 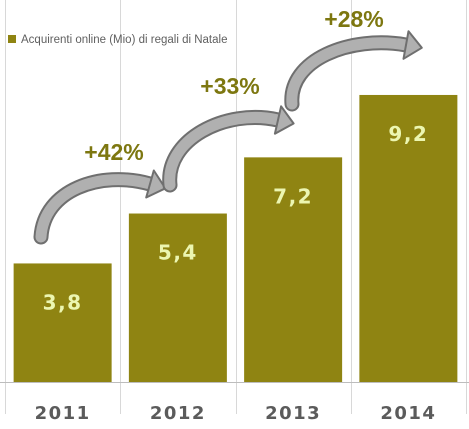 I want to click on value-label-2011: 3,8, so click(x=63, y=302).